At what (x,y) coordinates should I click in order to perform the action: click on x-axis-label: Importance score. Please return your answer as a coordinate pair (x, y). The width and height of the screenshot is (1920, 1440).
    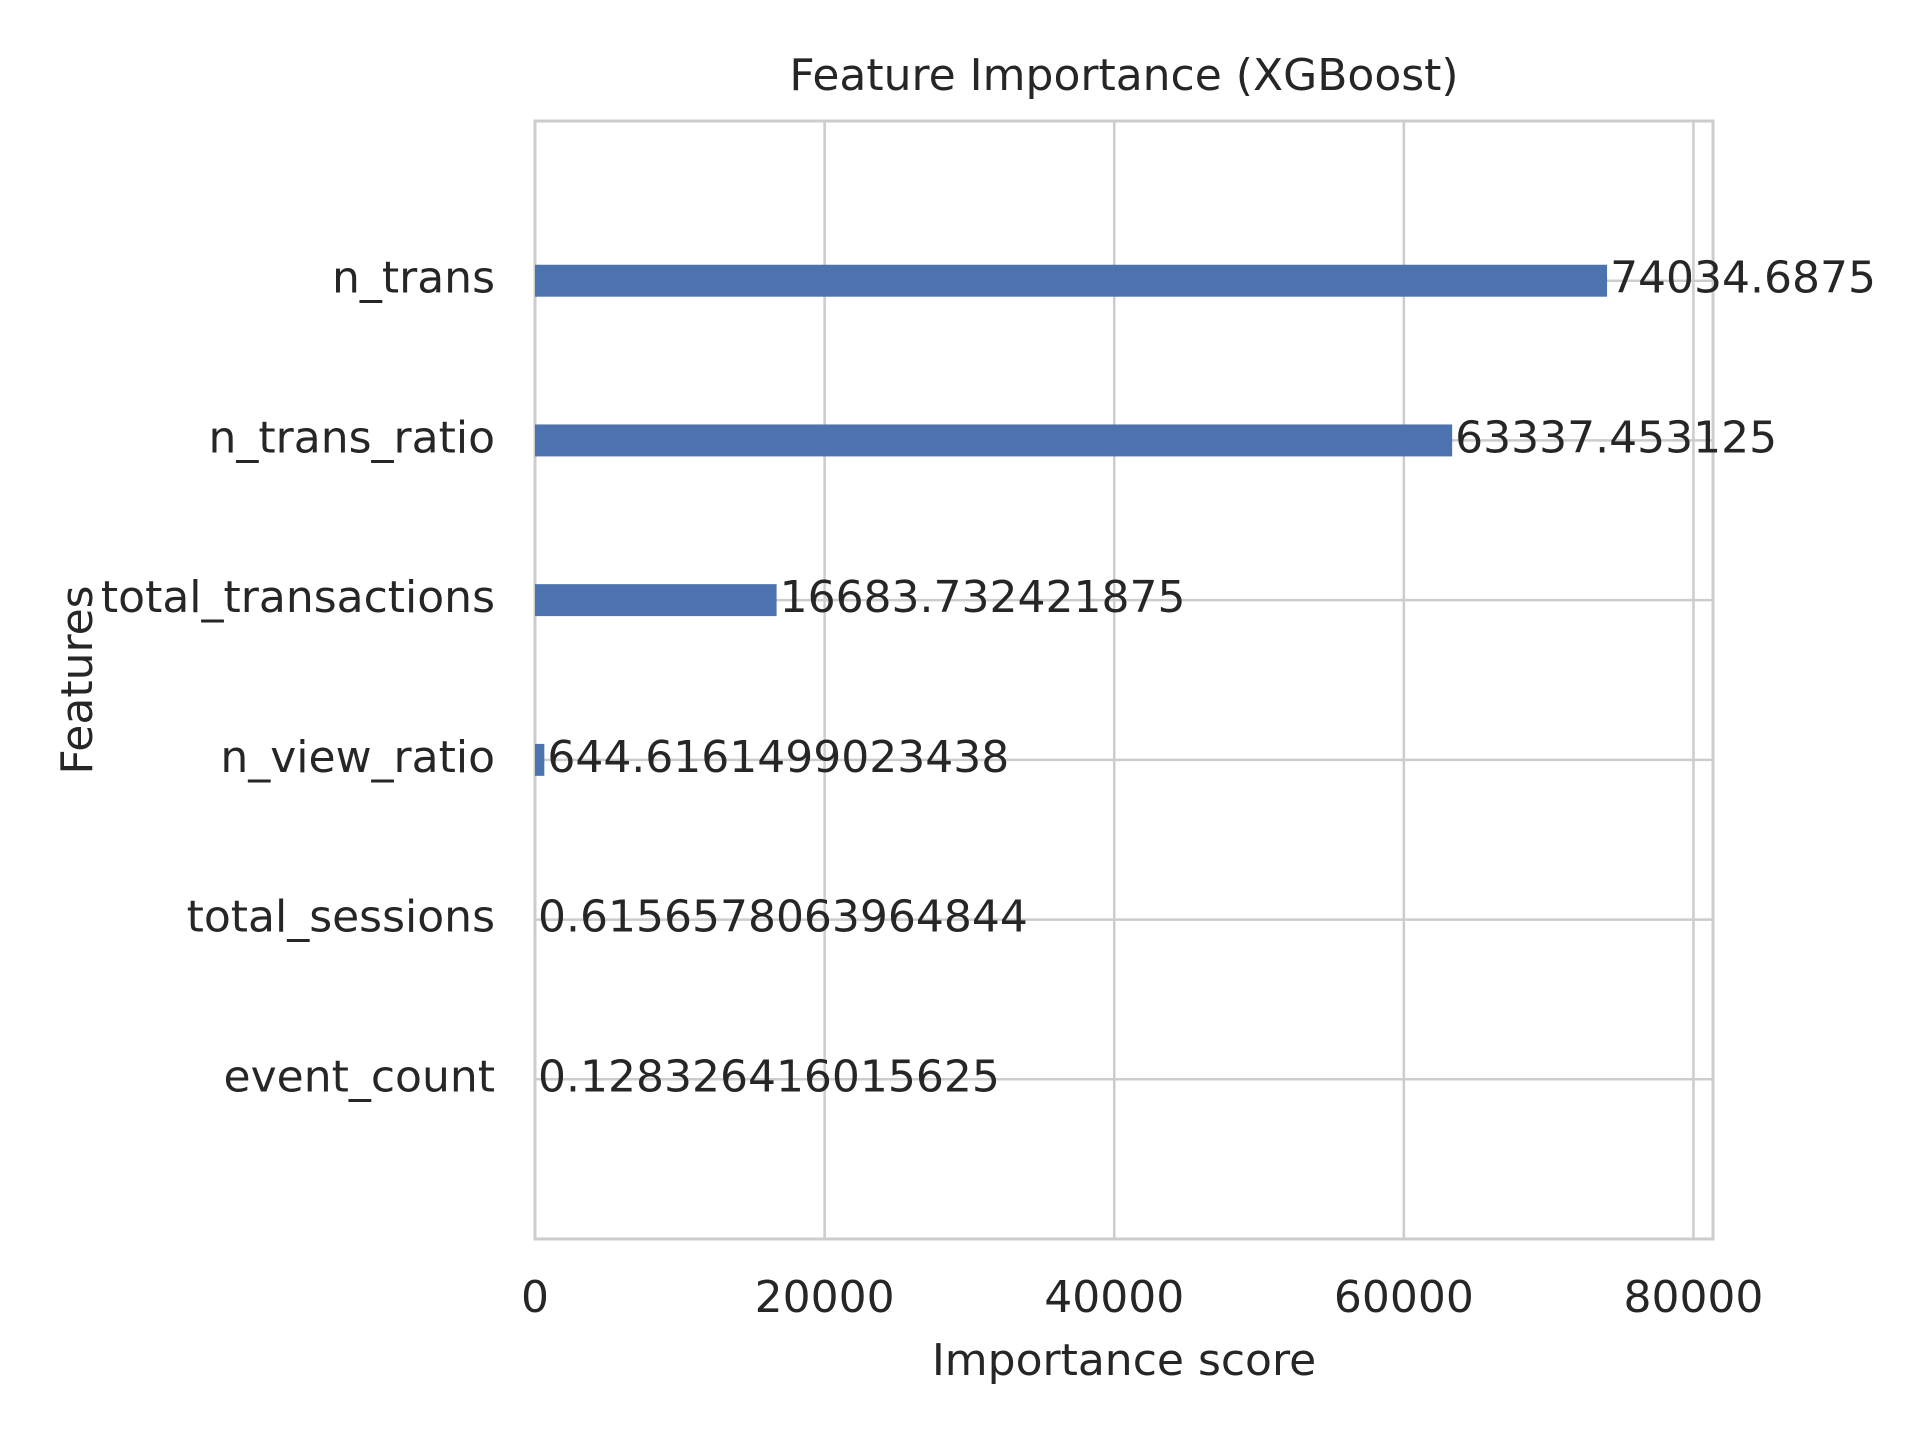
    Looking at the image, I should click on (1124, 1360).